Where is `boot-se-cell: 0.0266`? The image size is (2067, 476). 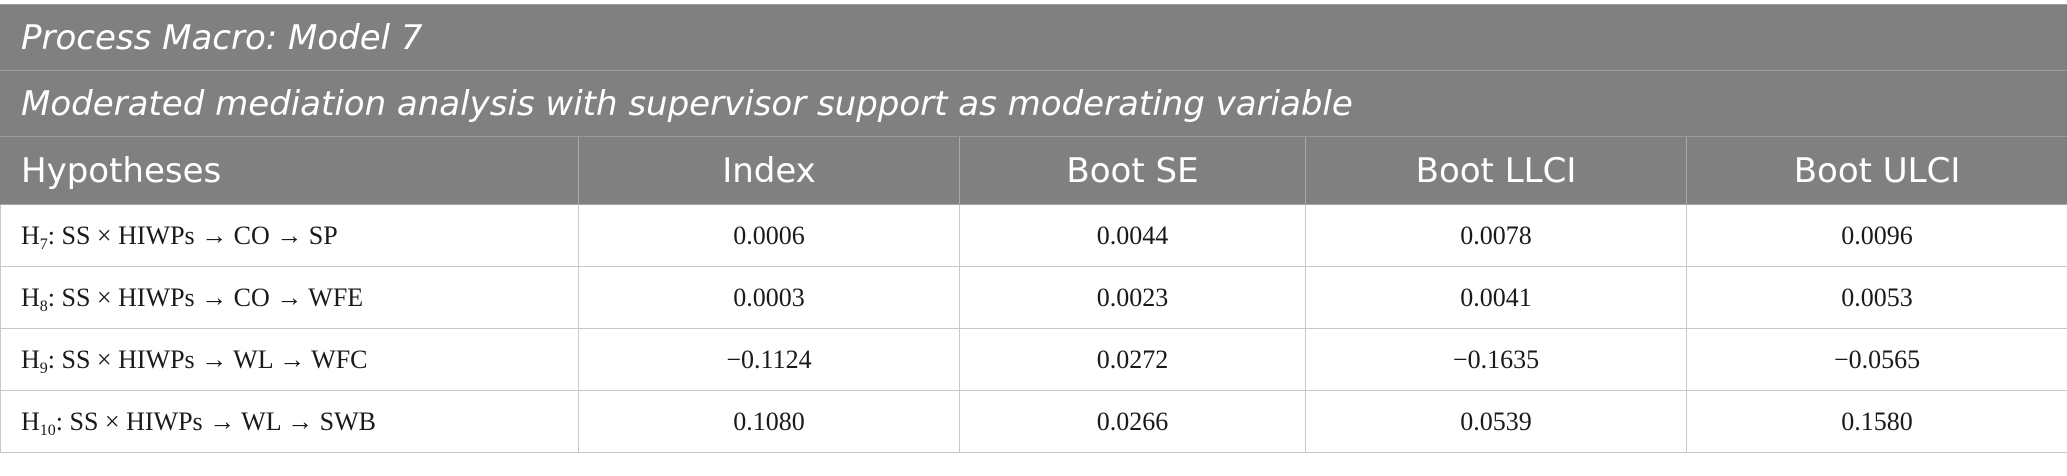 boot-se-cell: 0.0266 is located at coordinates (1132, 421).